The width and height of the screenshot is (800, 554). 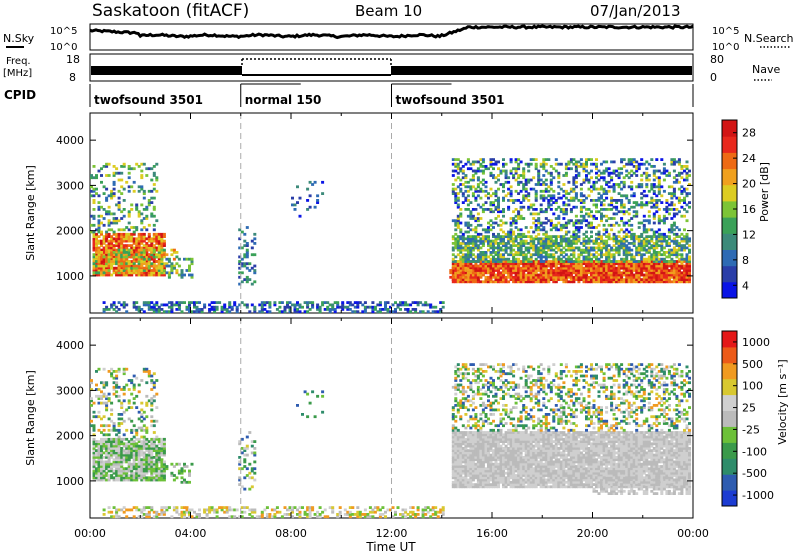 I want to click on nsky-curve, so click(x=391, y=32).